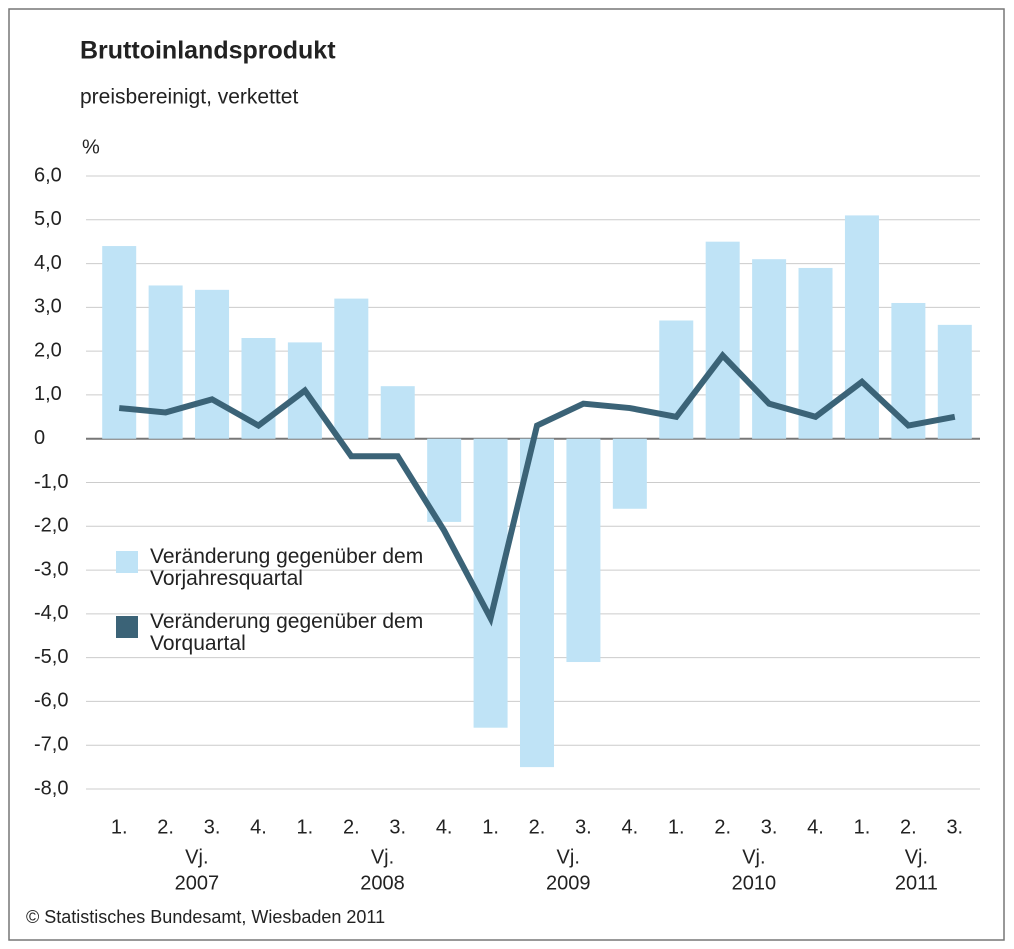 This screenshot has height=949, width=1014. What do you see at coordinates (51, 744) in the screenshot?
I see `y-tick-label: -7,0` at bounding box center [51, 744].